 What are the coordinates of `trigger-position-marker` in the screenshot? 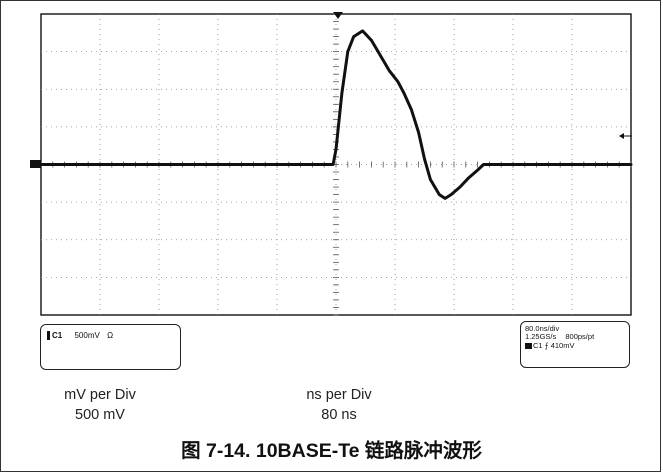 It's located at (338, 15).